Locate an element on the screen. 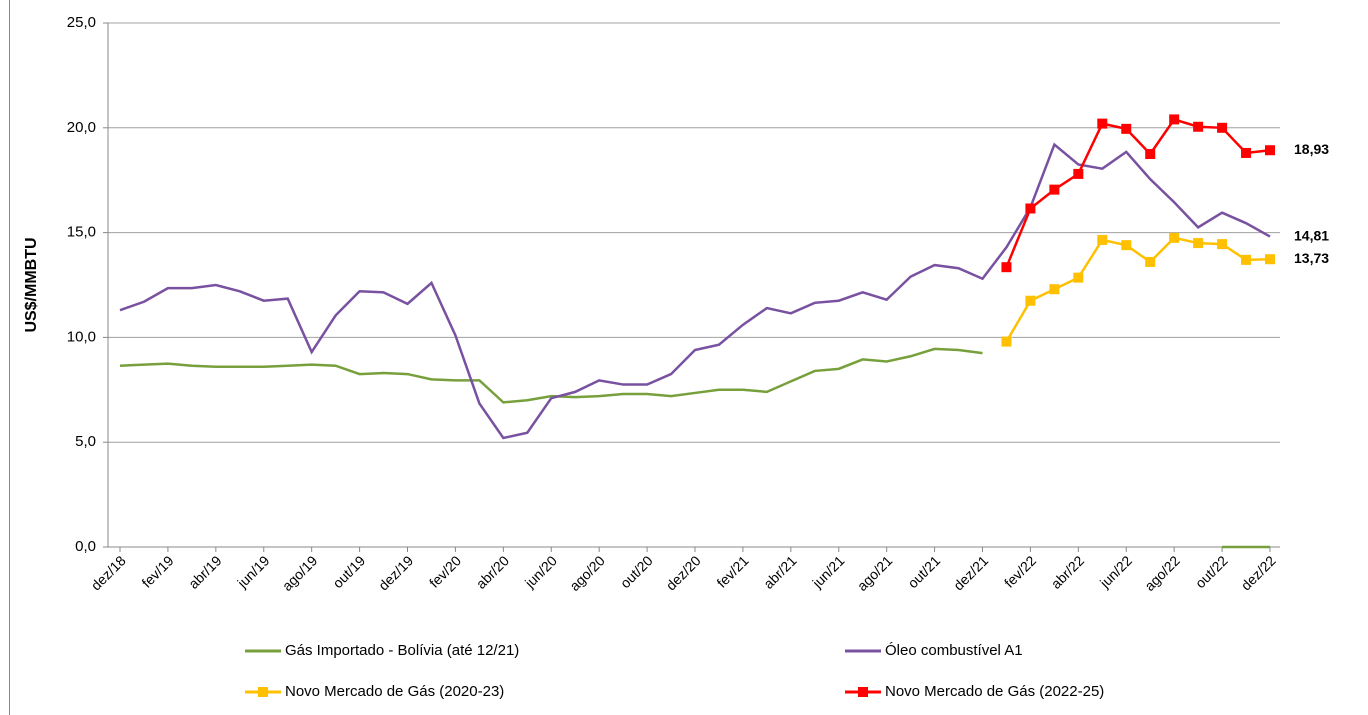 The image size is (1368, 715). x-tick-label: dez/18 is located at coordinates (108, 572).